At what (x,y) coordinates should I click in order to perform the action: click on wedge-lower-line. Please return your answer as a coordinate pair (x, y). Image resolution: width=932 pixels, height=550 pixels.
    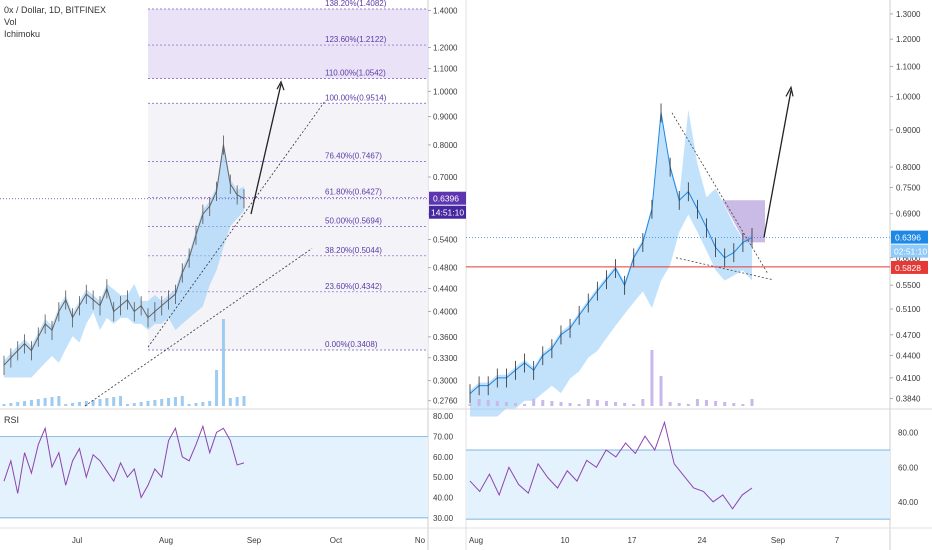
    Looking at the image, I should click on (724, 268).